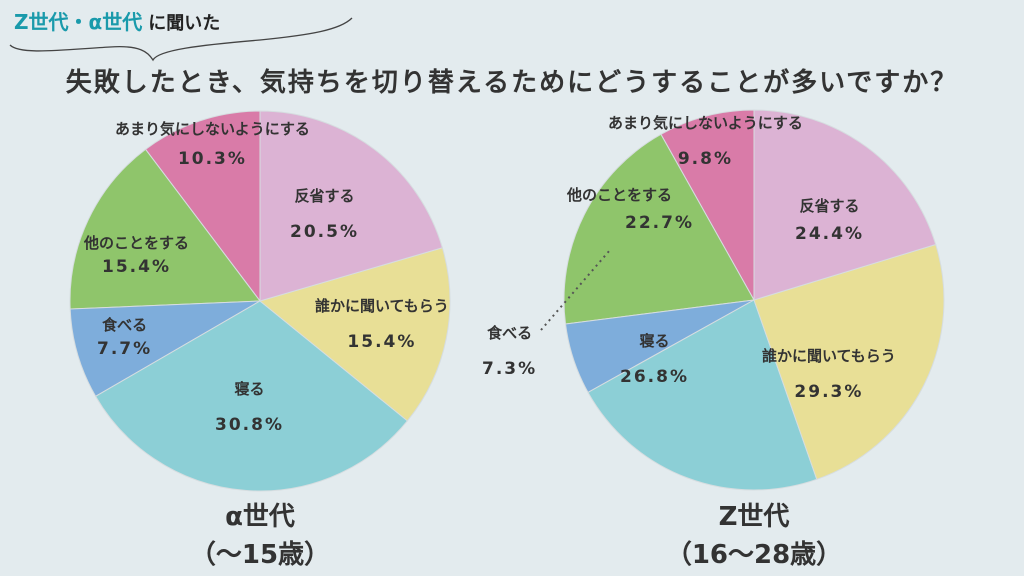  Describe the element at coordinates (702, 395) in the screenshot. I see `pie-slice-z-sleep` at that location.